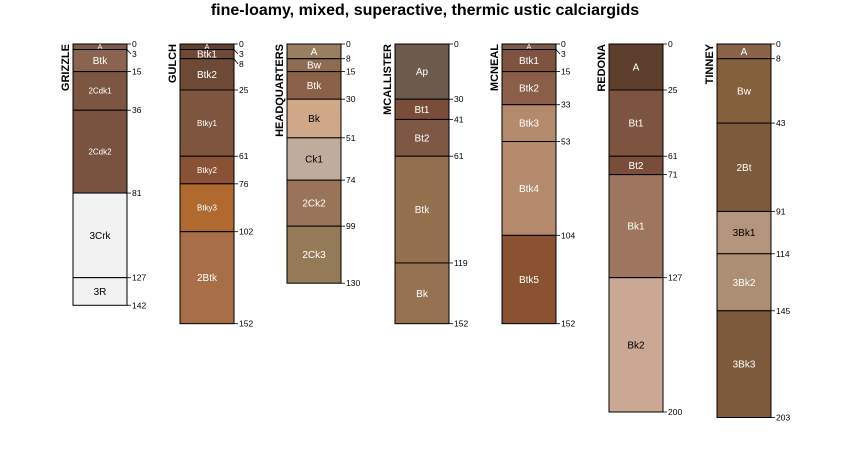 This screenshot has height=455, width=850. What do you see at coordinates (673, 156) in the screenshot?
I see `depth-label: 61` at bounding box center [673, 156].